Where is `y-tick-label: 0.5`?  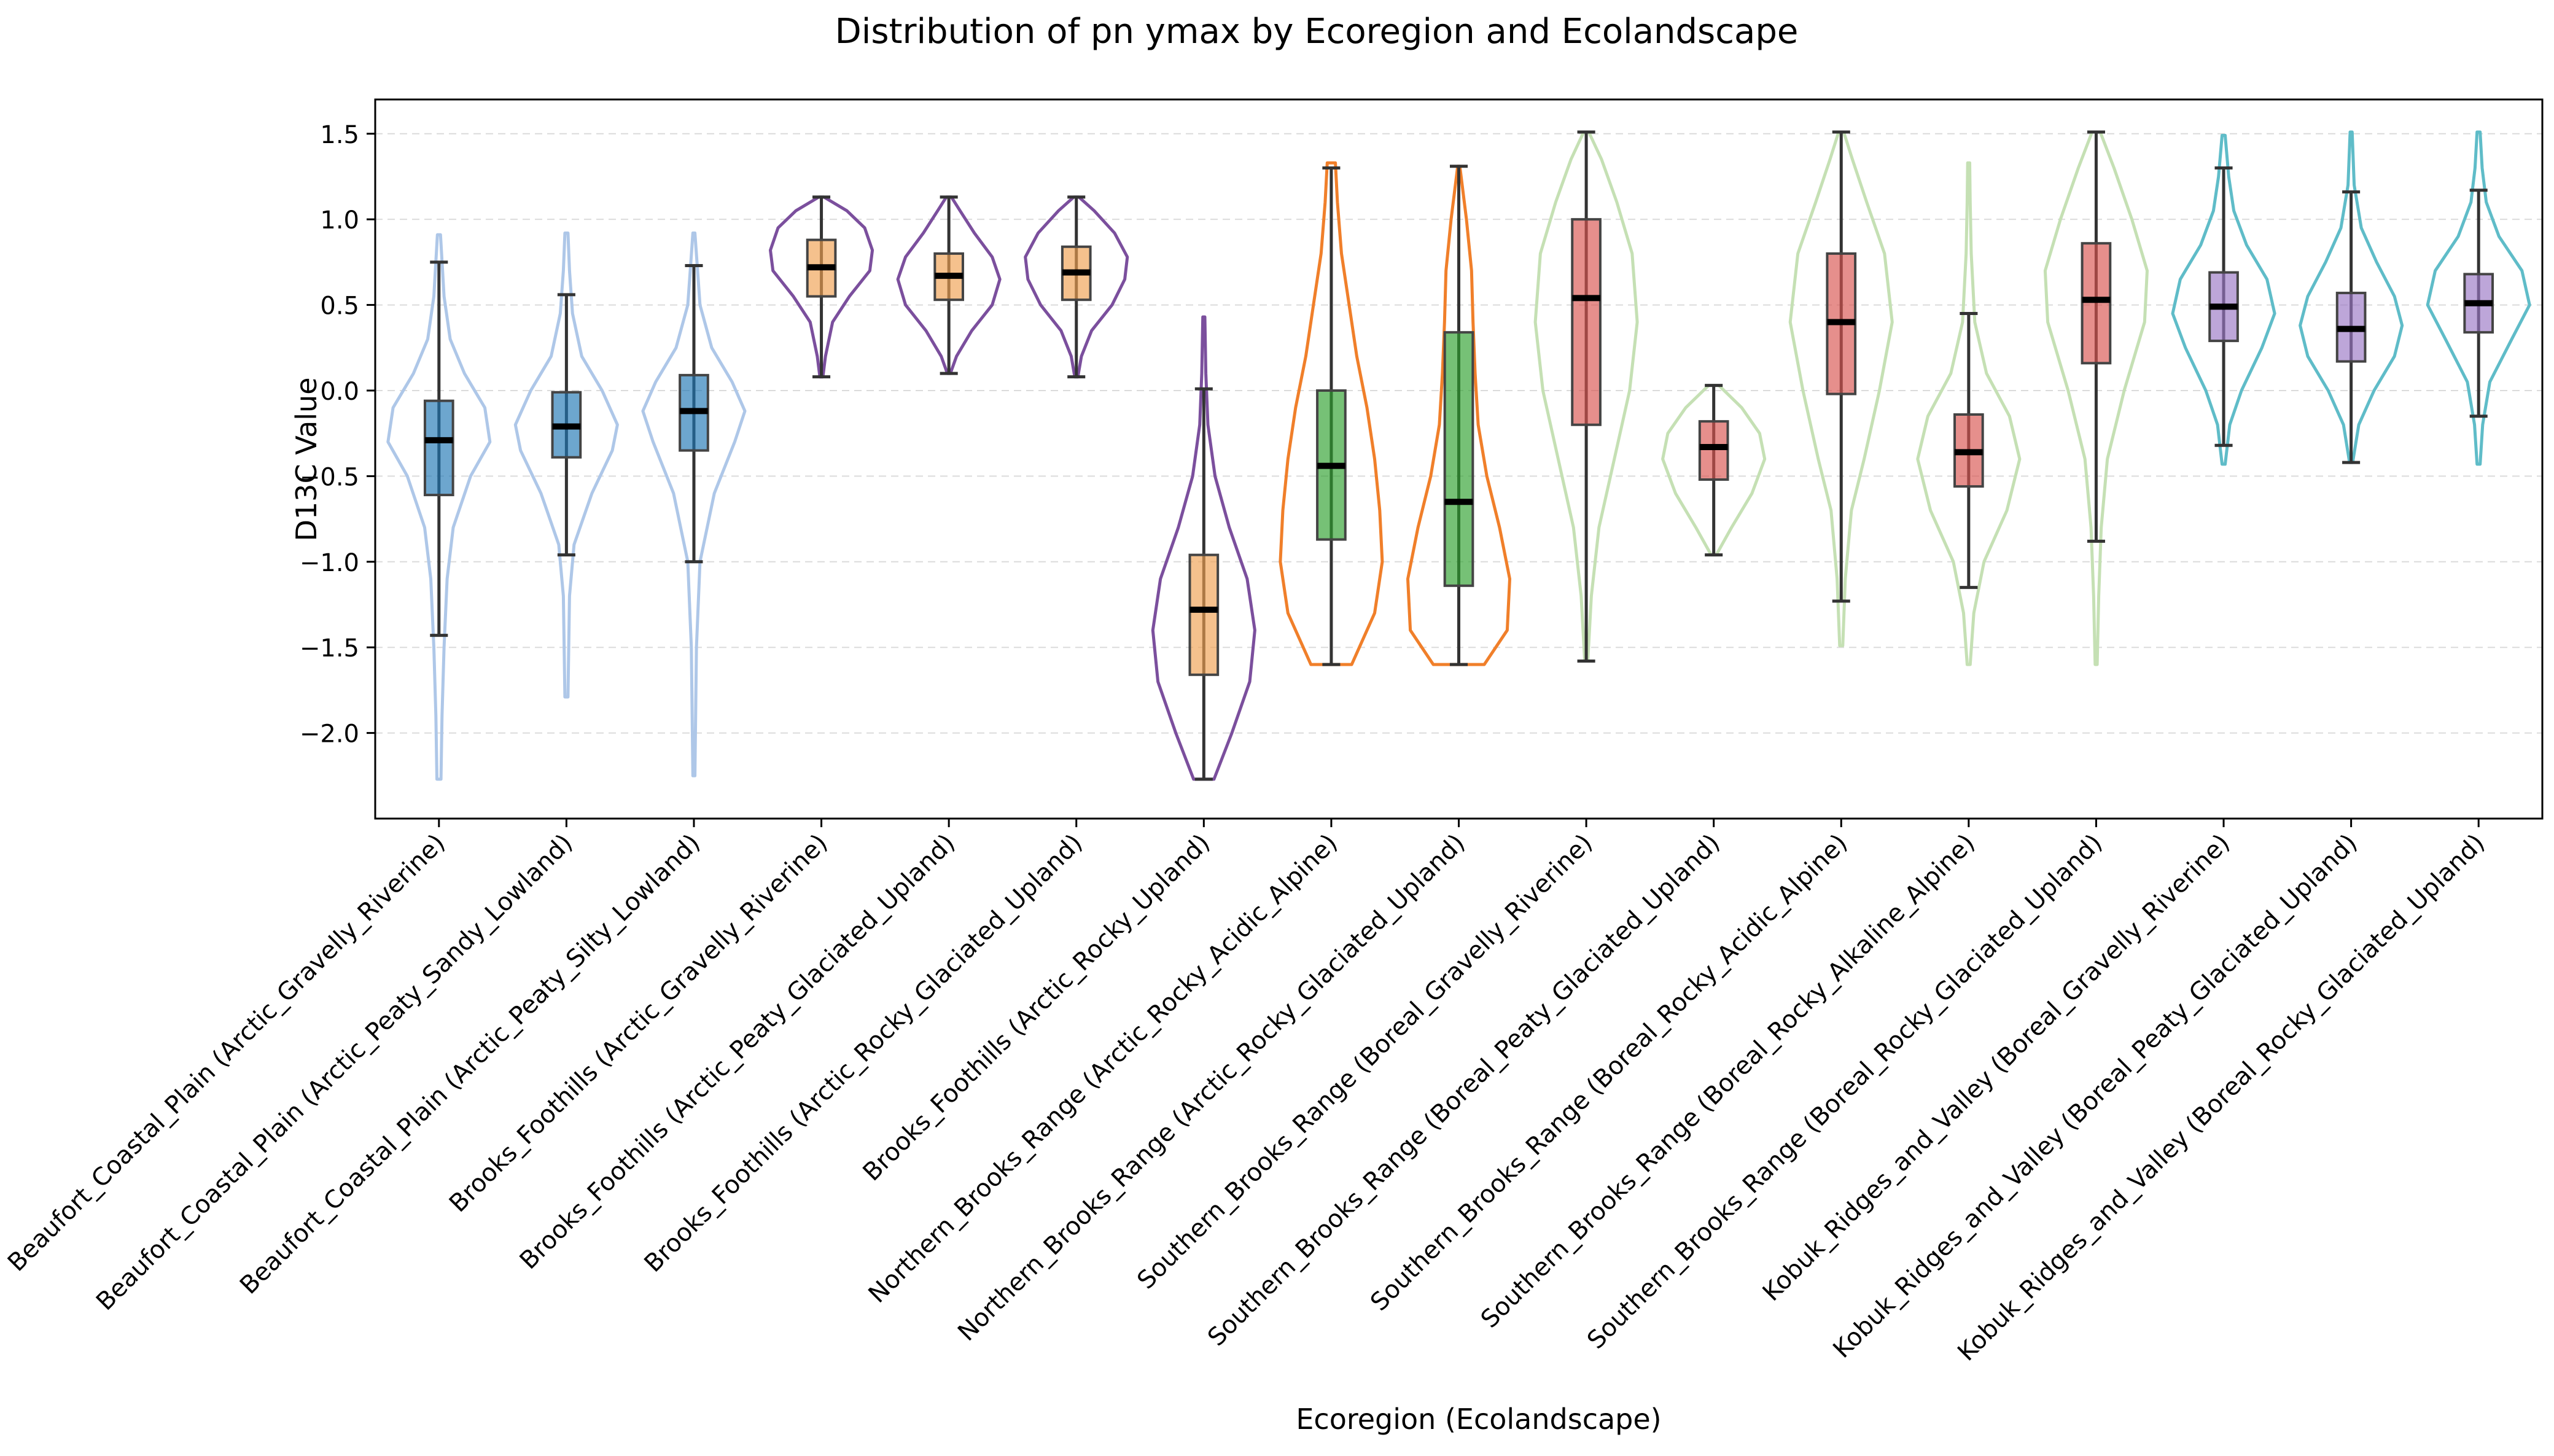
y-tick-label: 0.5 is located at coordinates (339, 306).